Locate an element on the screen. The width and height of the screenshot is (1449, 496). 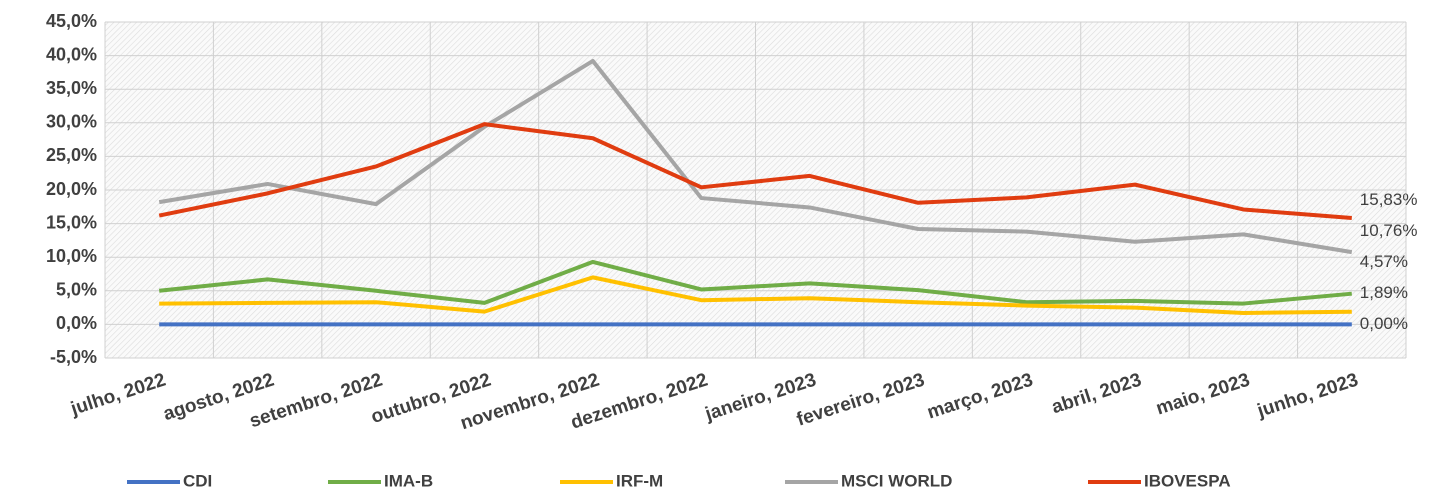
x-tick-label: abril, 2023 is located at coordinates (1096, 394).